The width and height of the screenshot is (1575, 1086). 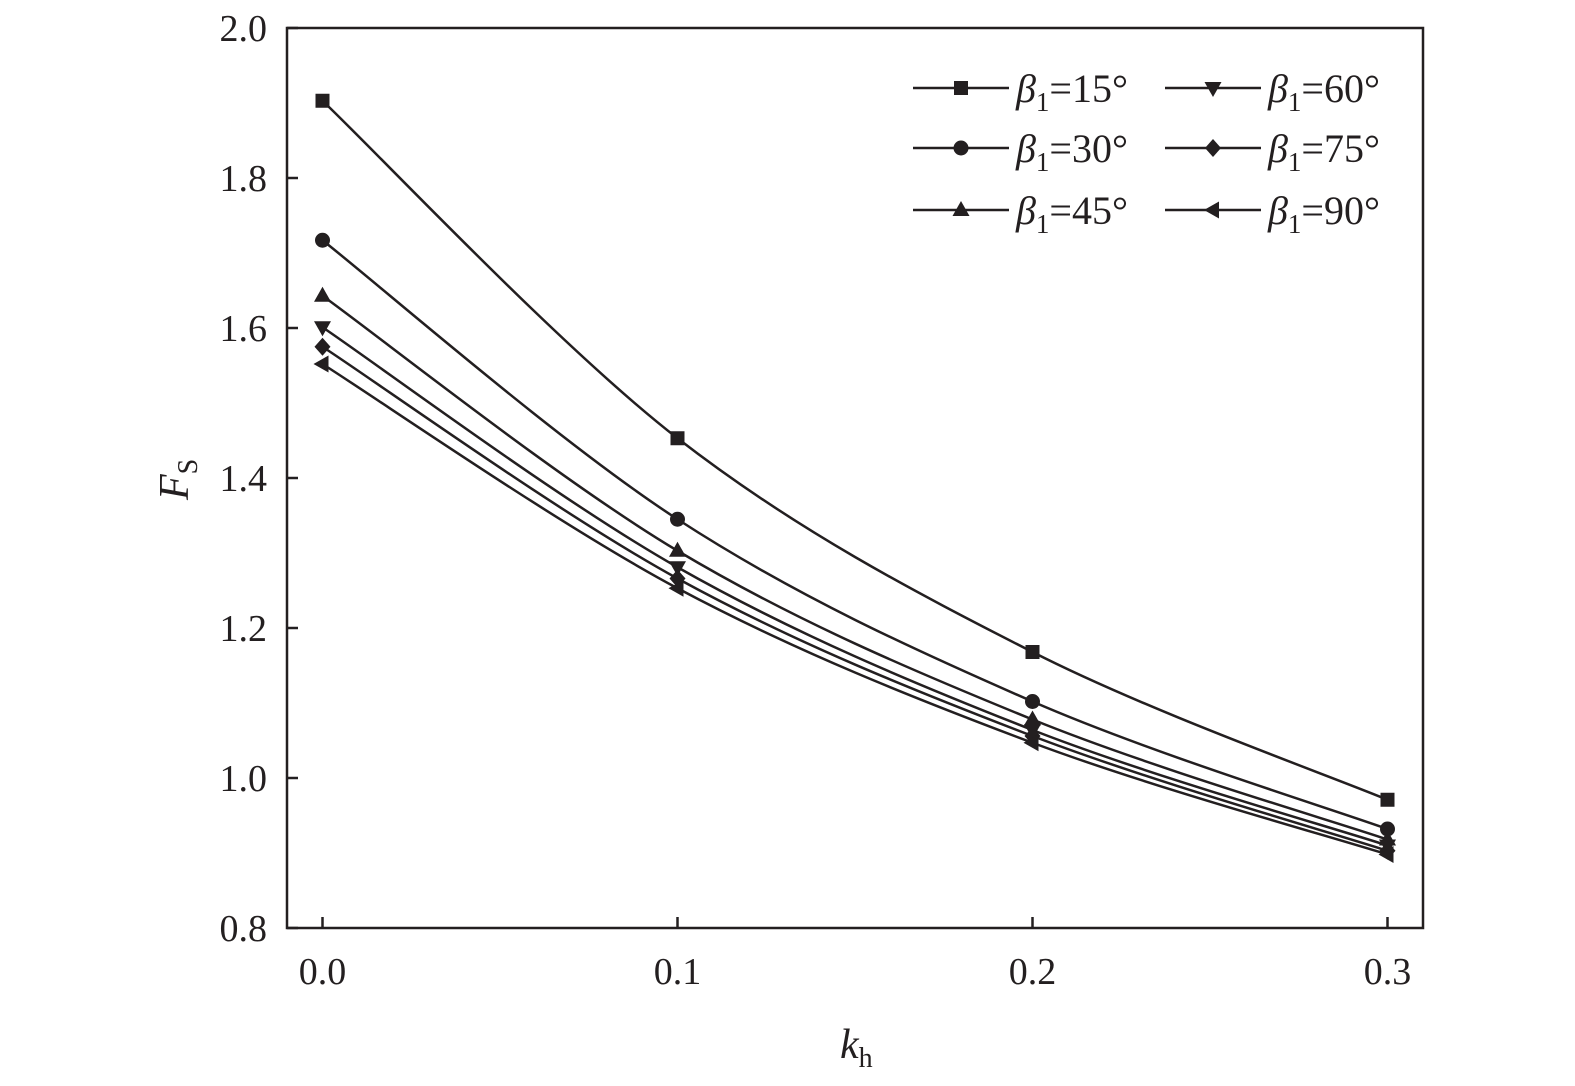 I want to click on legend-item: β1=90°, so click(x=1272, y=213).